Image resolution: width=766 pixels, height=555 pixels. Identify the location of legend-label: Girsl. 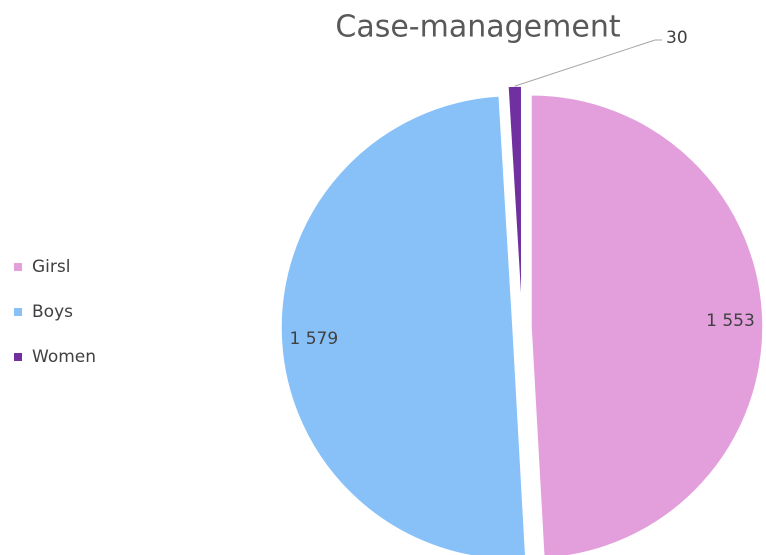
(51, 267).